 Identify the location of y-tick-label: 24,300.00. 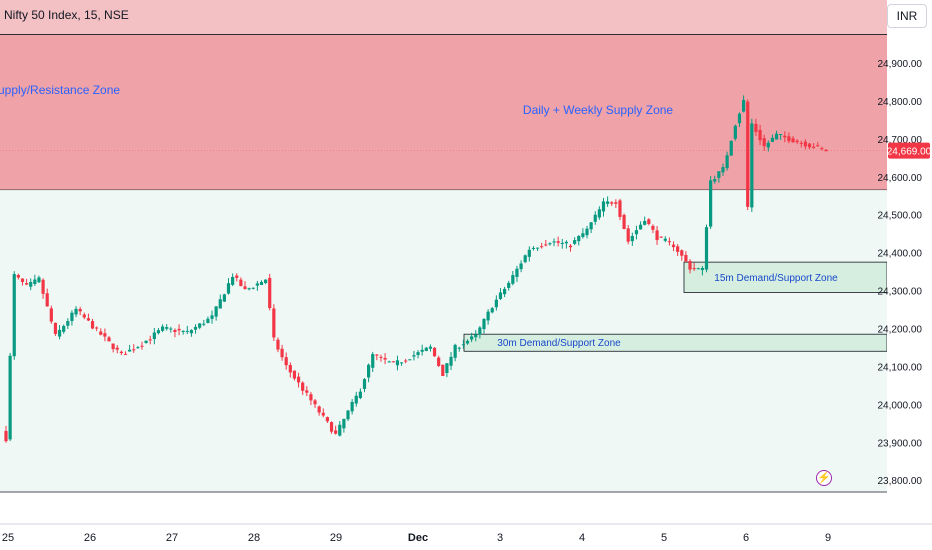
(900, 292).